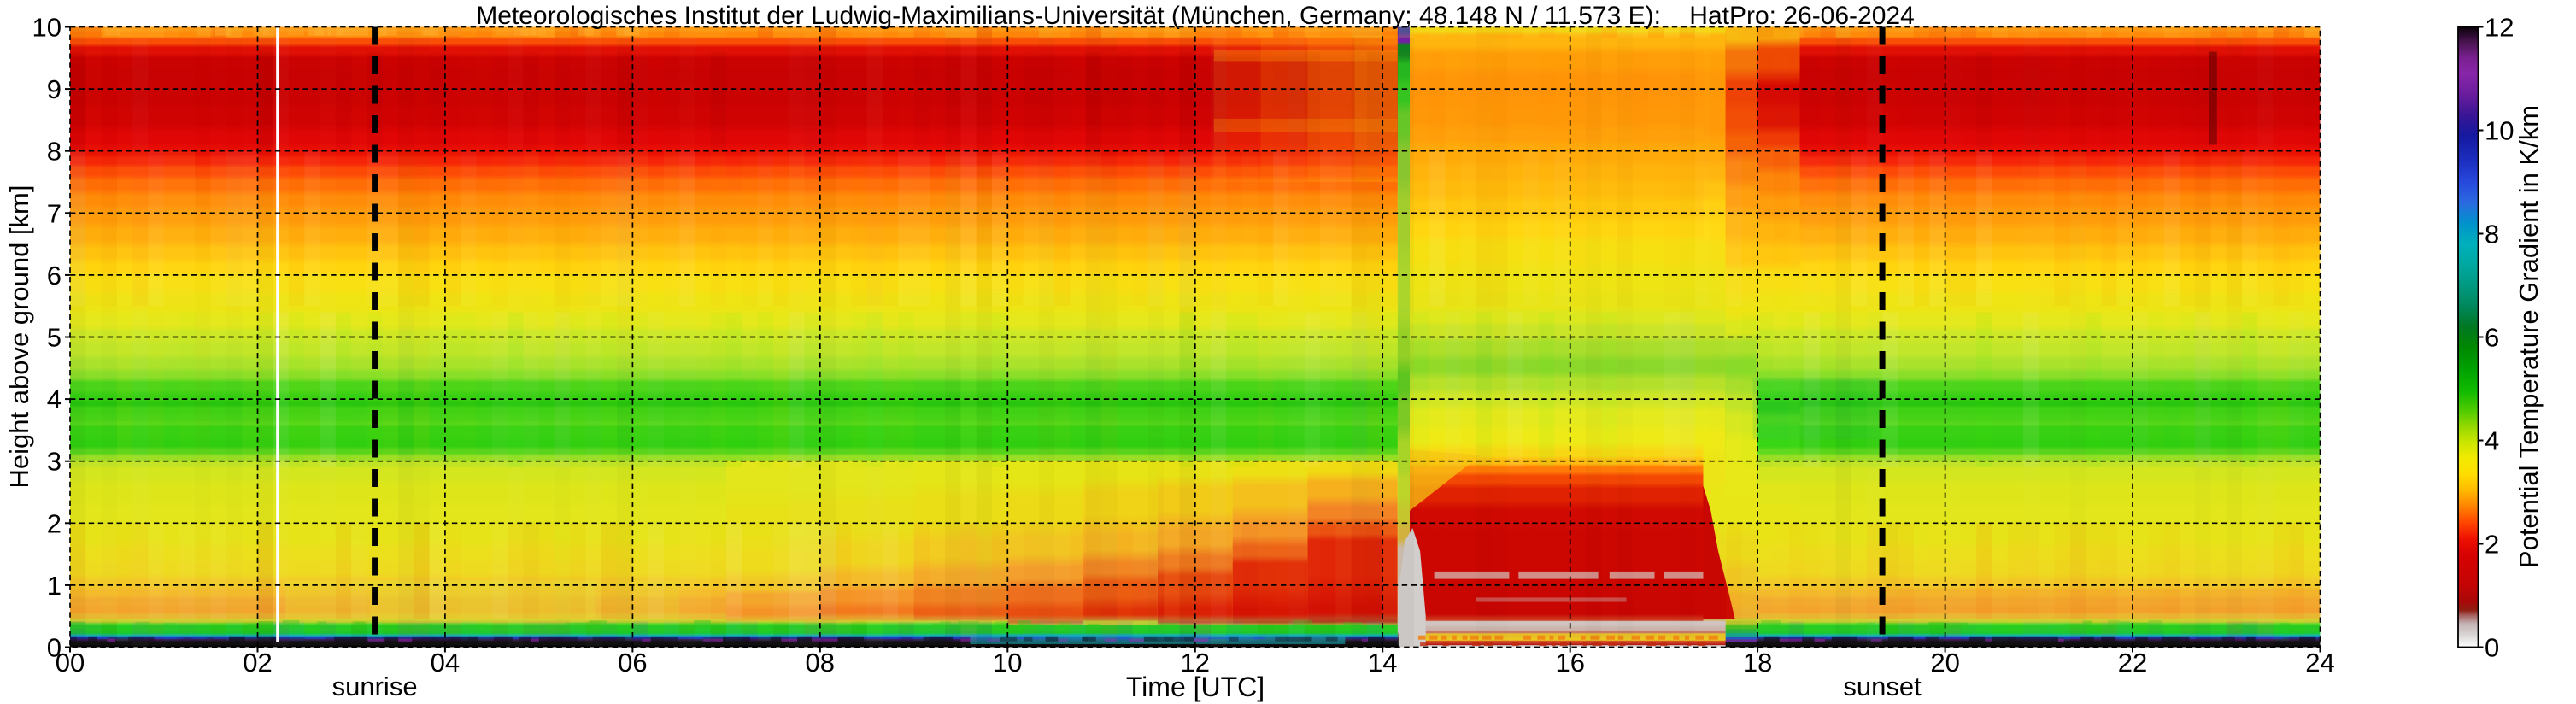  I want to click on svg-text: 00, so click(70, 663).